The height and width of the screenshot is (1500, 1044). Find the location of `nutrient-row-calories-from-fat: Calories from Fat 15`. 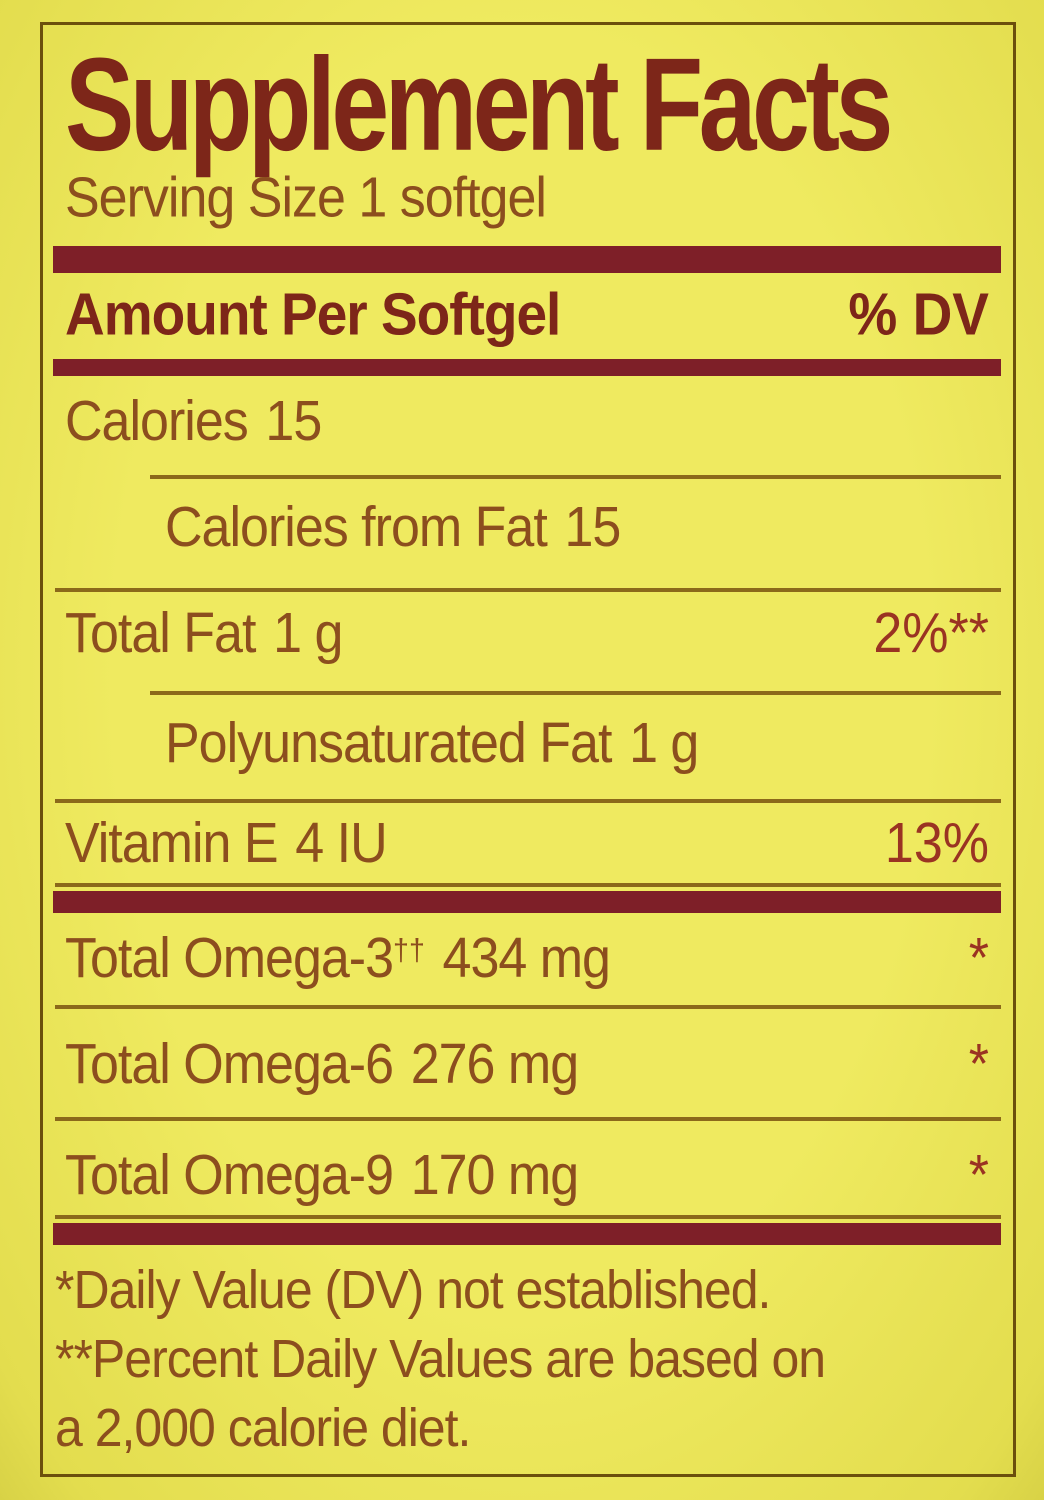

nutrient-row-calories-from-fat: Calories from Fat 15 is located at coordinates (528, 531).